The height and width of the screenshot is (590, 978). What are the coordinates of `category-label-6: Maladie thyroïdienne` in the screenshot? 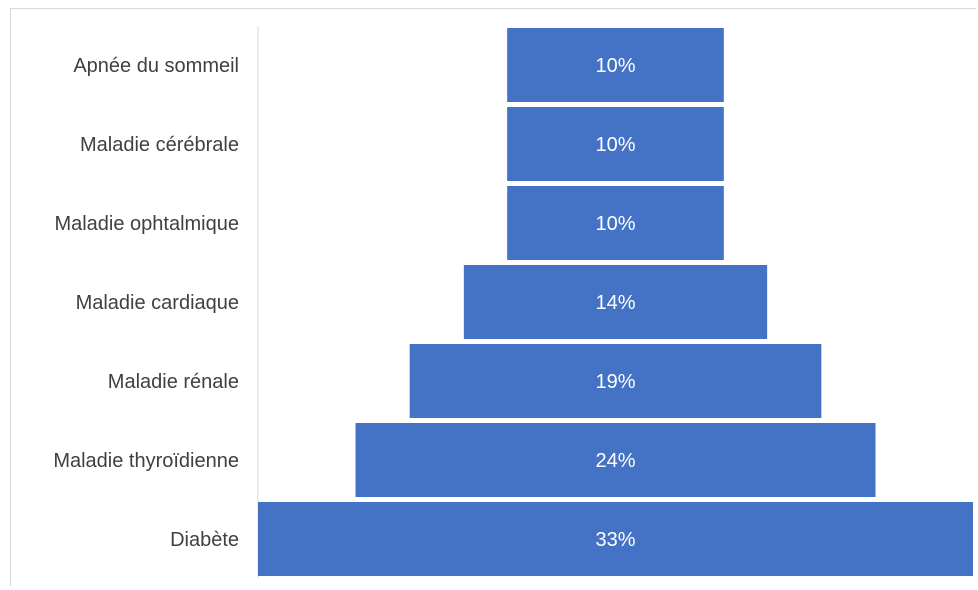 It's located at (146, 461).